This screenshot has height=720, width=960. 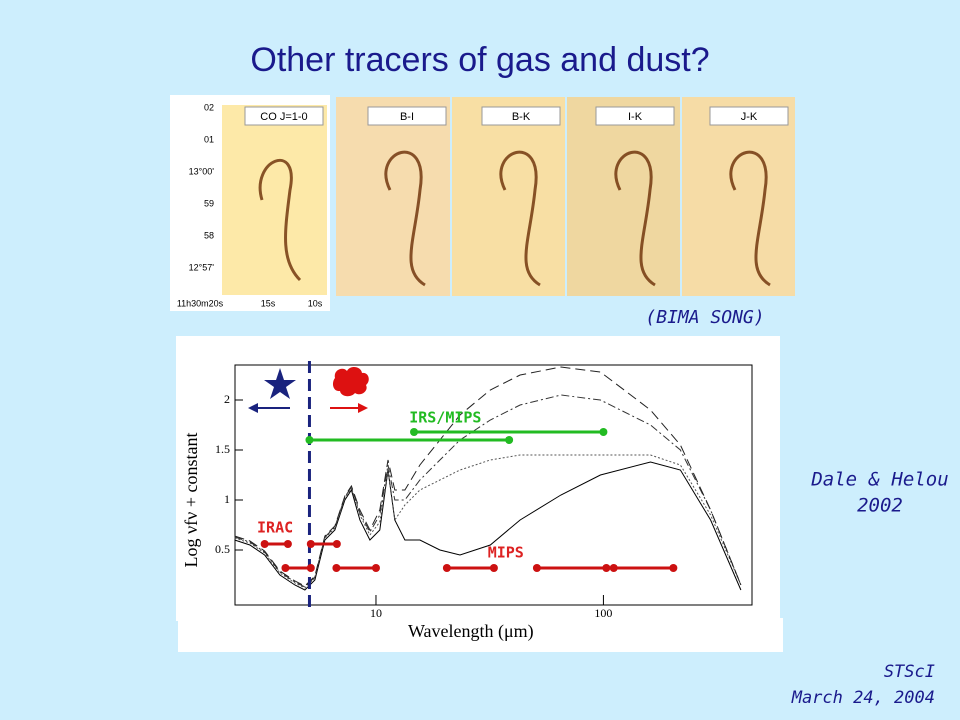 I want to click on annotation: MIPS, so click(x=506, y=553).